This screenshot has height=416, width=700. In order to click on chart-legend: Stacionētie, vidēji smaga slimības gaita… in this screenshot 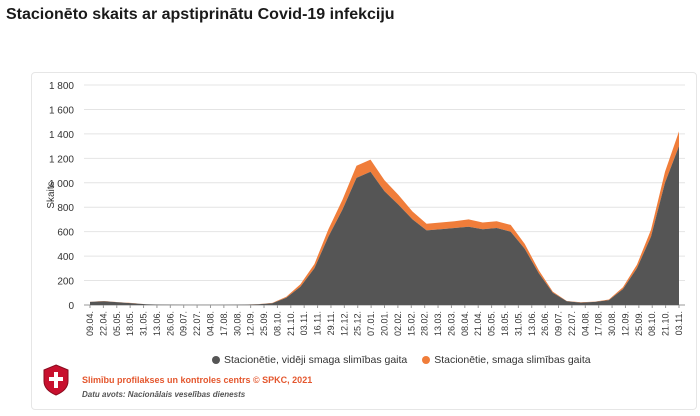, I will do `click(407, 360)`.